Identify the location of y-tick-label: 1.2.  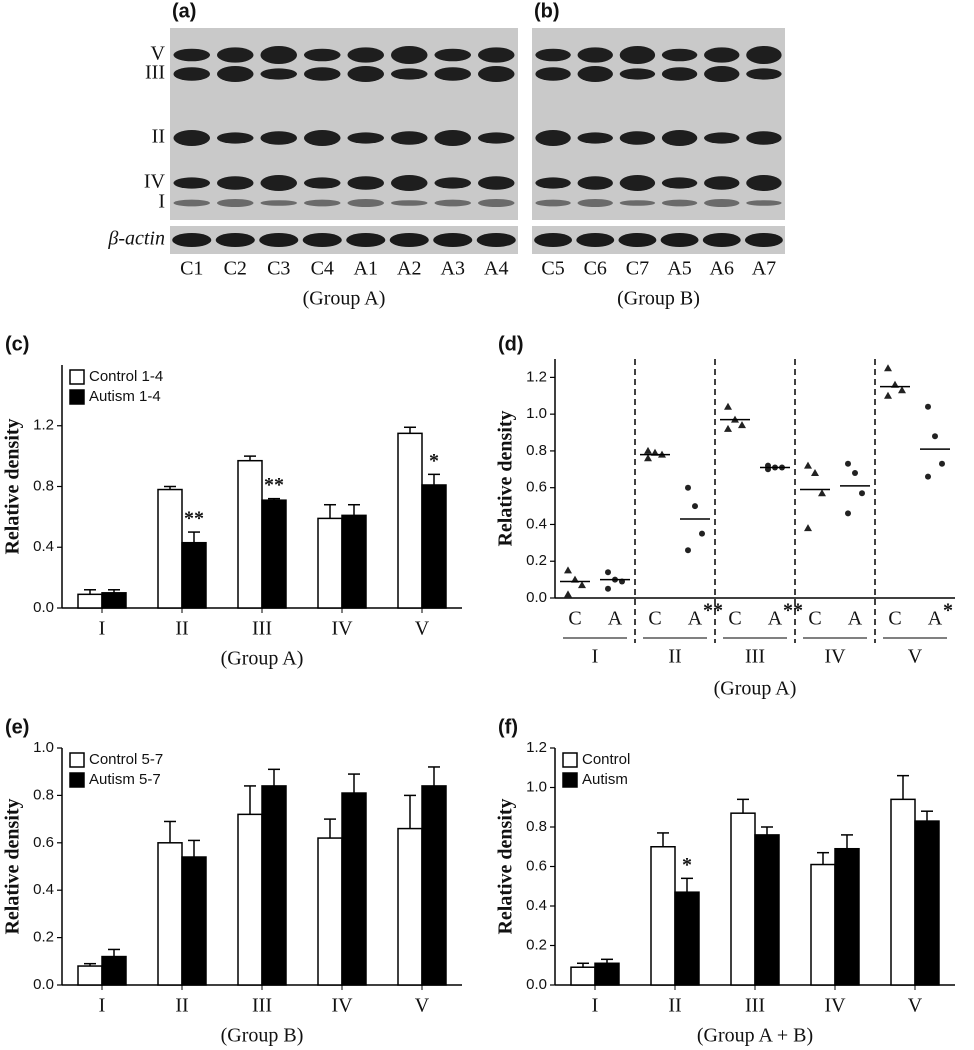
(536, 376).